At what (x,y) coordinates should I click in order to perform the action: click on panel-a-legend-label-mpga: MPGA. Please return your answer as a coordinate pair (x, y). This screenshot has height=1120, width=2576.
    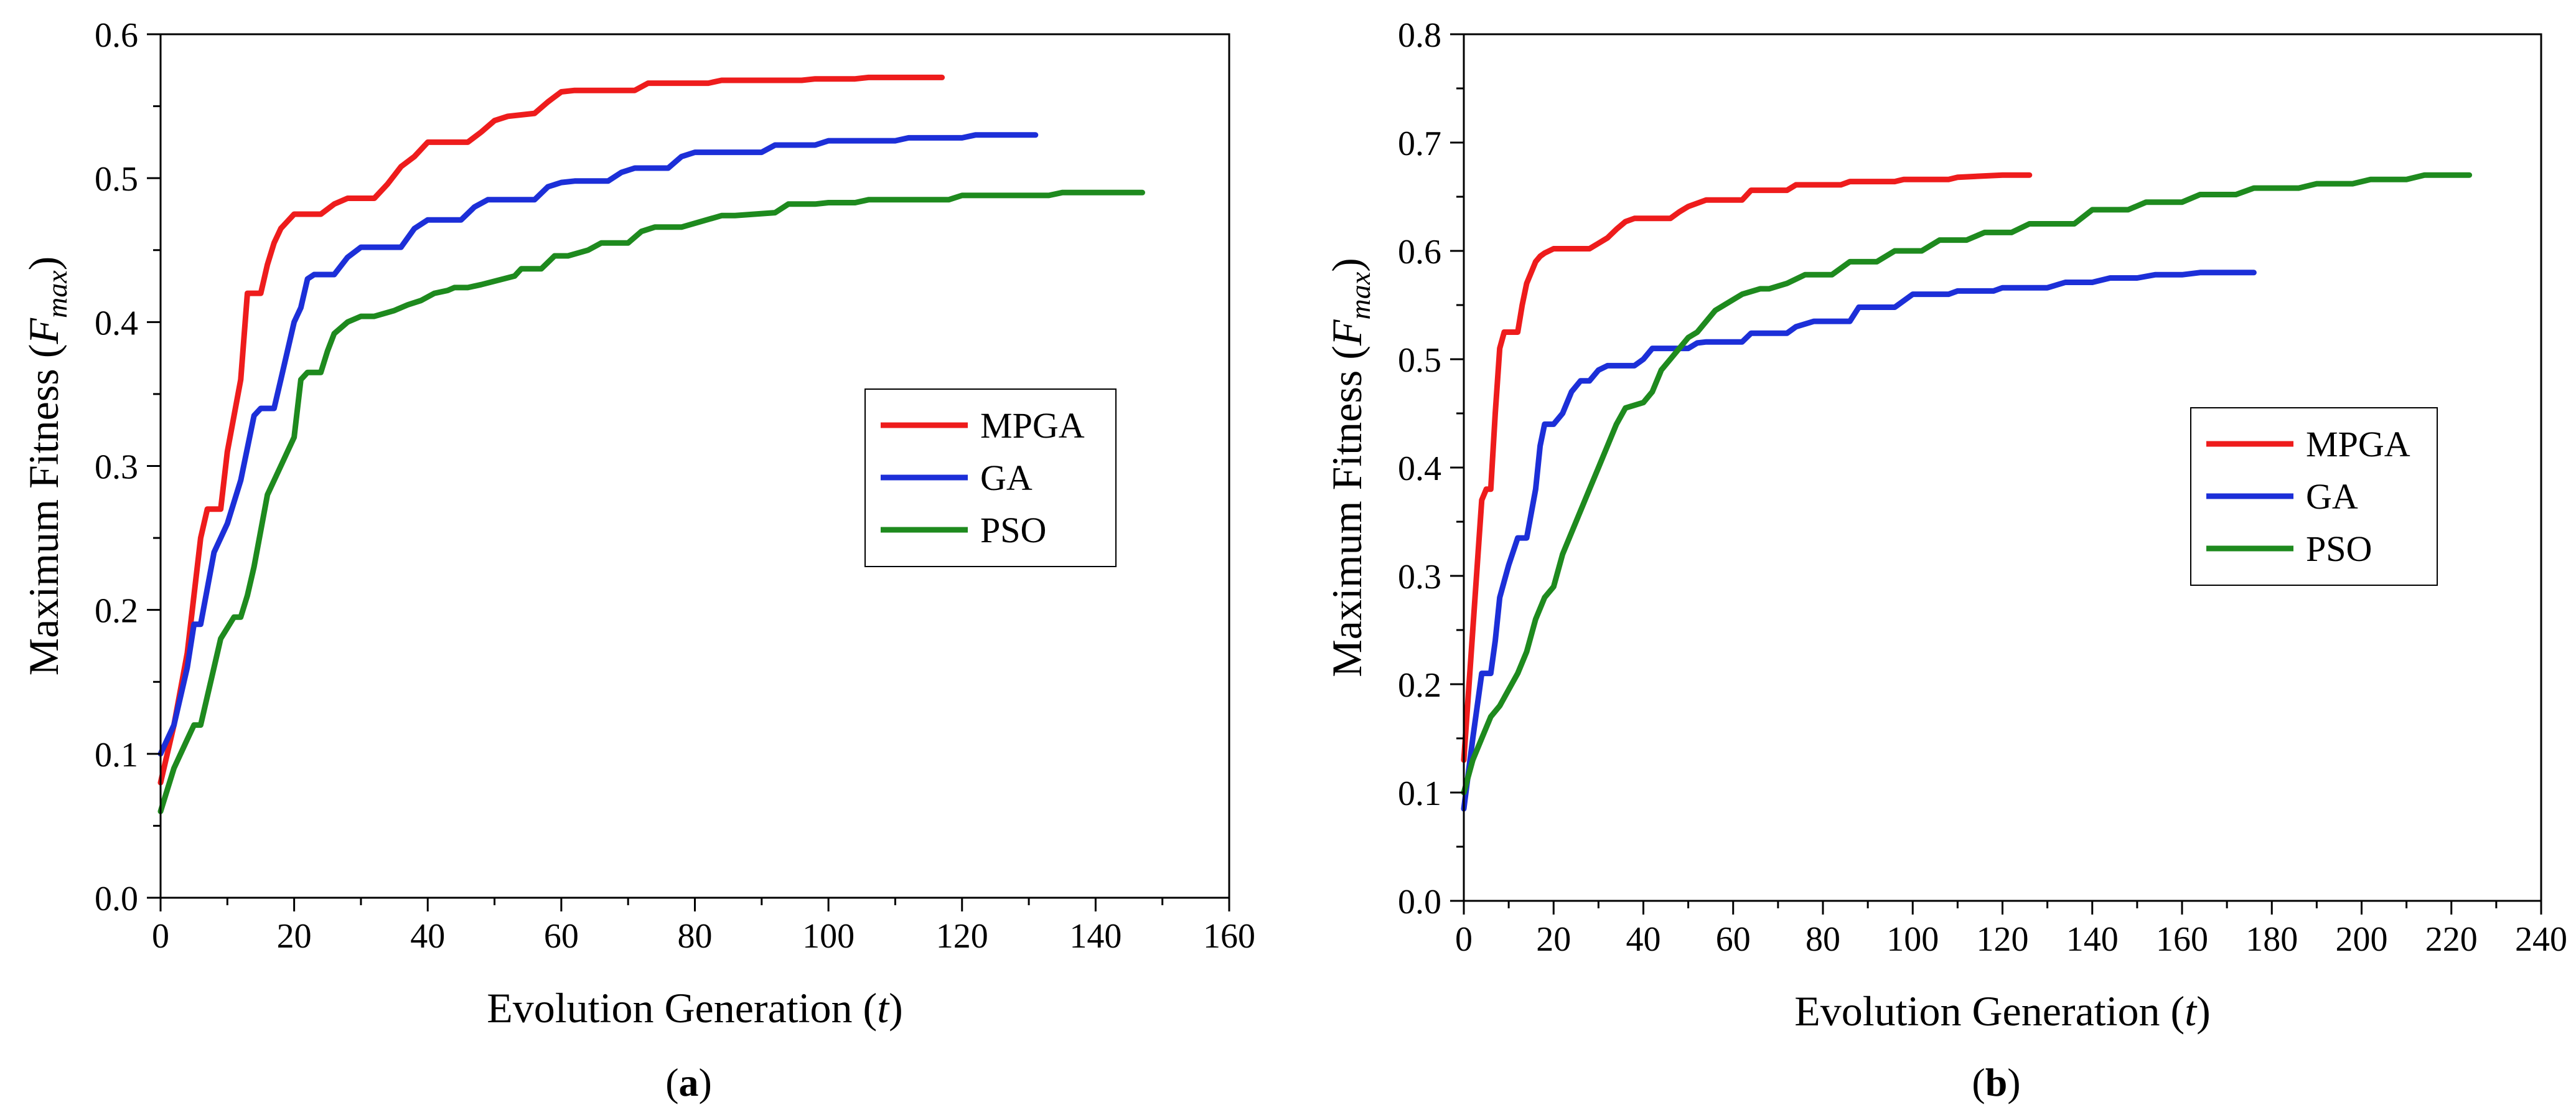
    Looking at the image, I should click on (1032, 425).